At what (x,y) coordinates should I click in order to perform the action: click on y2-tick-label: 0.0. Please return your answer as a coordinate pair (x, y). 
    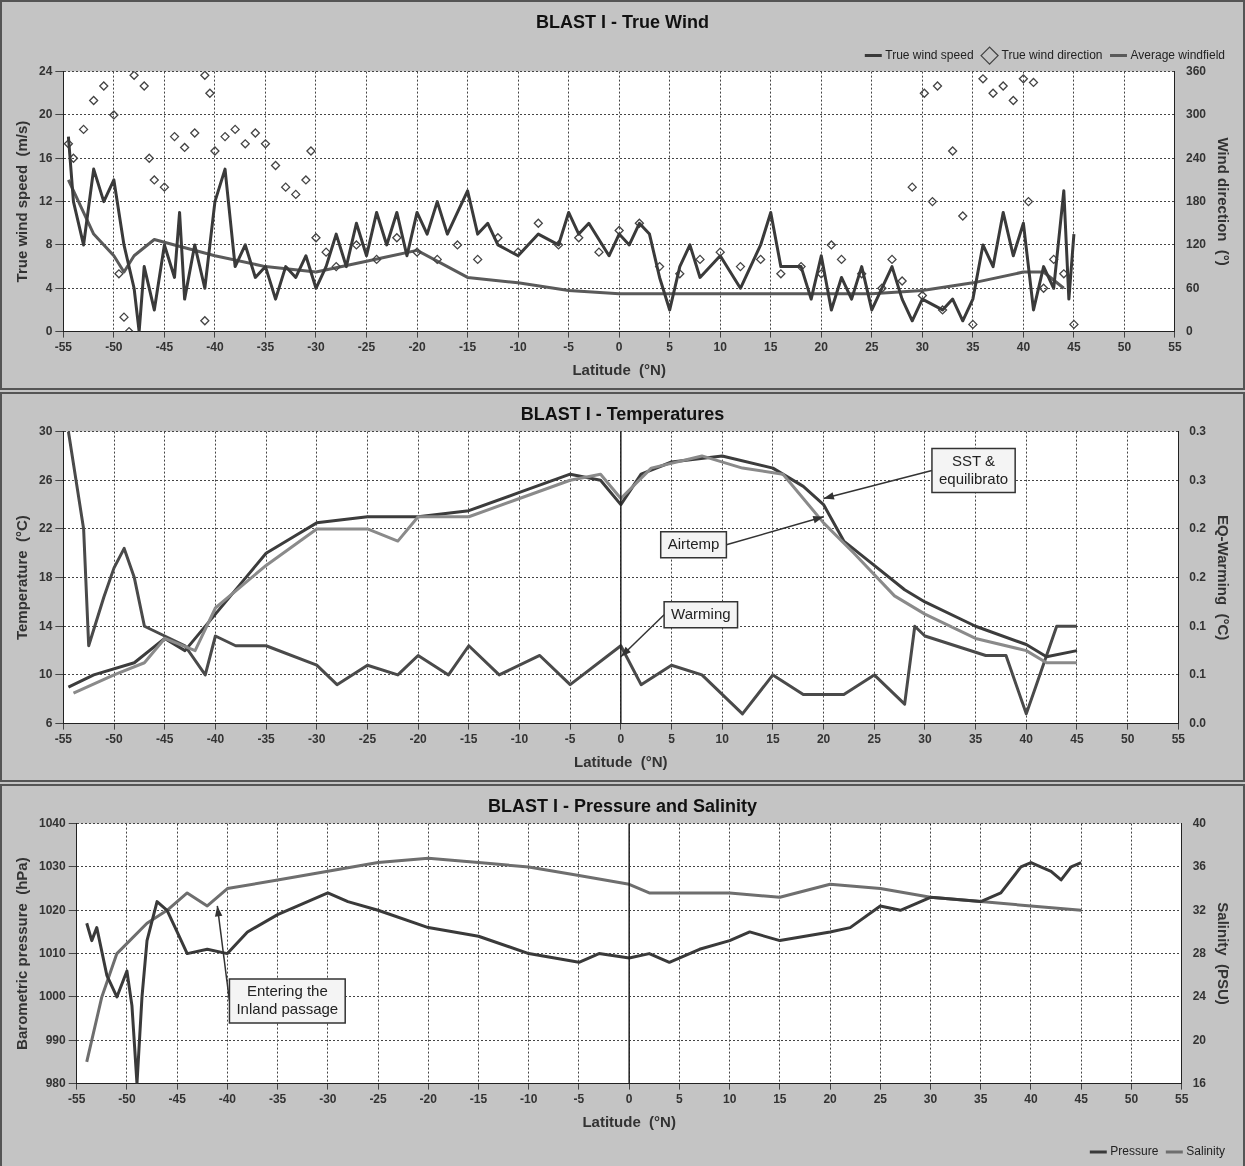
    Looking at the image, I should click on (1198, 722).